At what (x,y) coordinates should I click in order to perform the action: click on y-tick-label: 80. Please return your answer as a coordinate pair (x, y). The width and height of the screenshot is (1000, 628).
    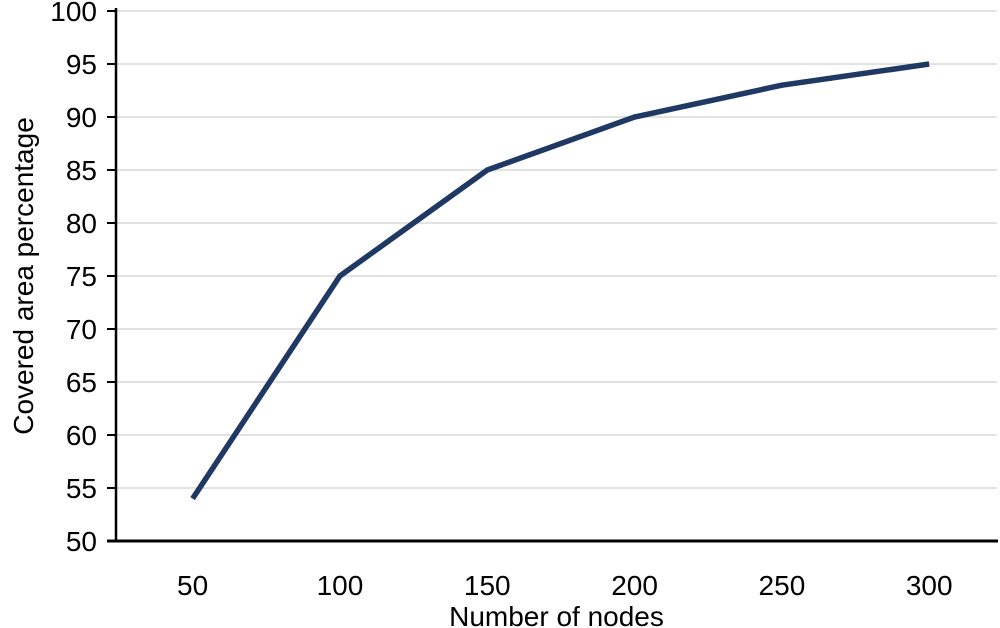
    Looking at the image, I should click on (81, 223).